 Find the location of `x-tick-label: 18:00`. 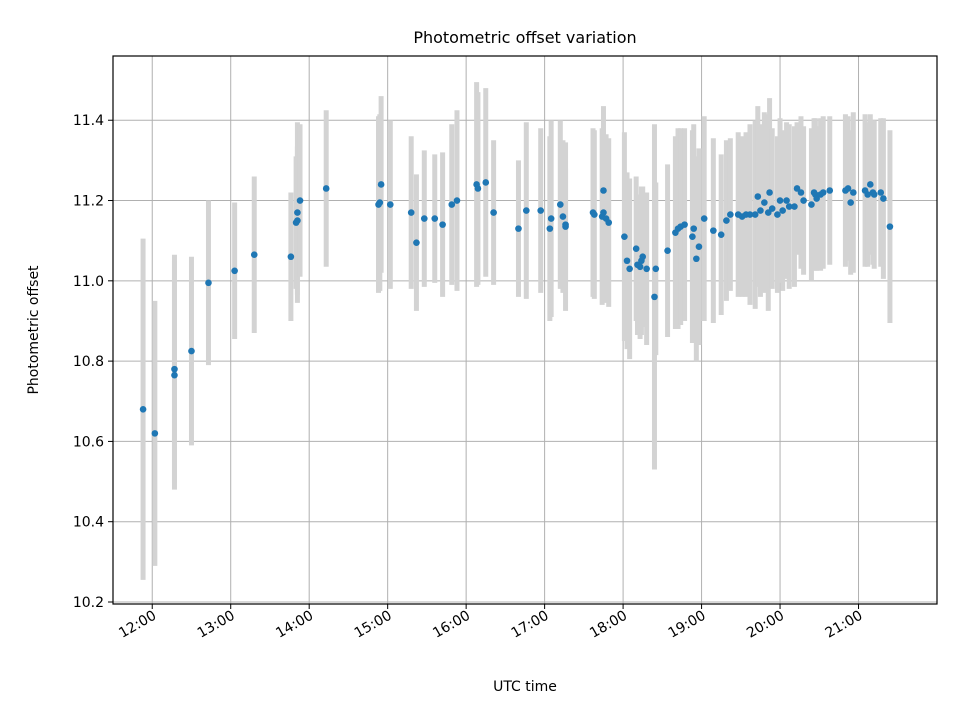

x-tick-label: 18:00 is located at coordinates (608, 625).